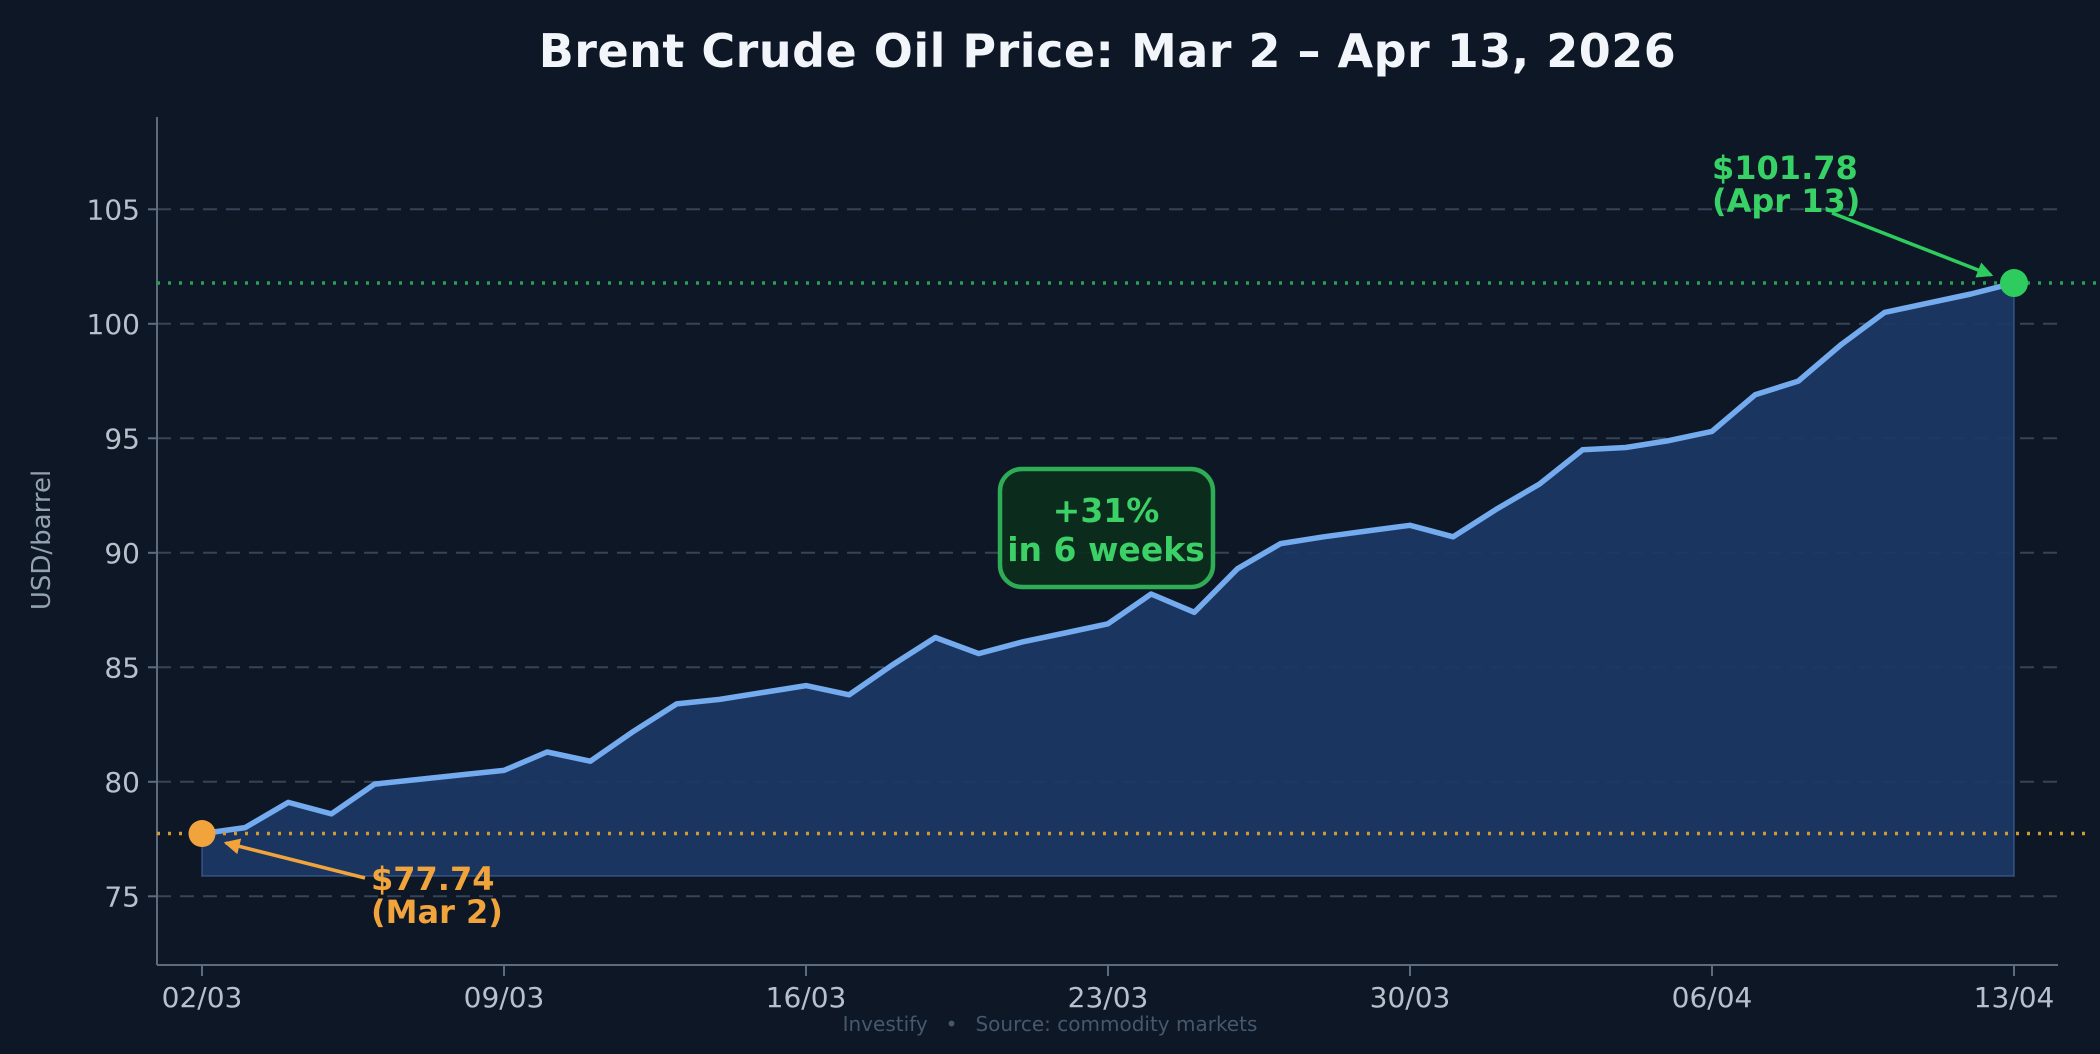 This screenshot has height=1054, width=2100. Describe the element at coordinates (1712, 997) in the screenshot. I see `x-tick-label: 06/04` at that location.